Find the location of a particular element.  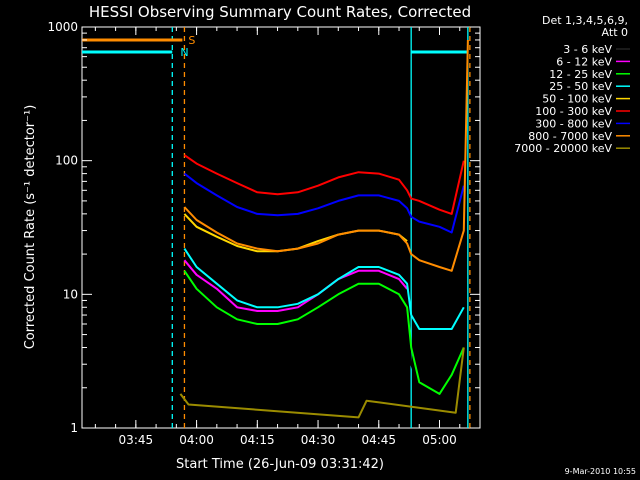

y-tick-label: 100 is located at coordinates (66, 161).